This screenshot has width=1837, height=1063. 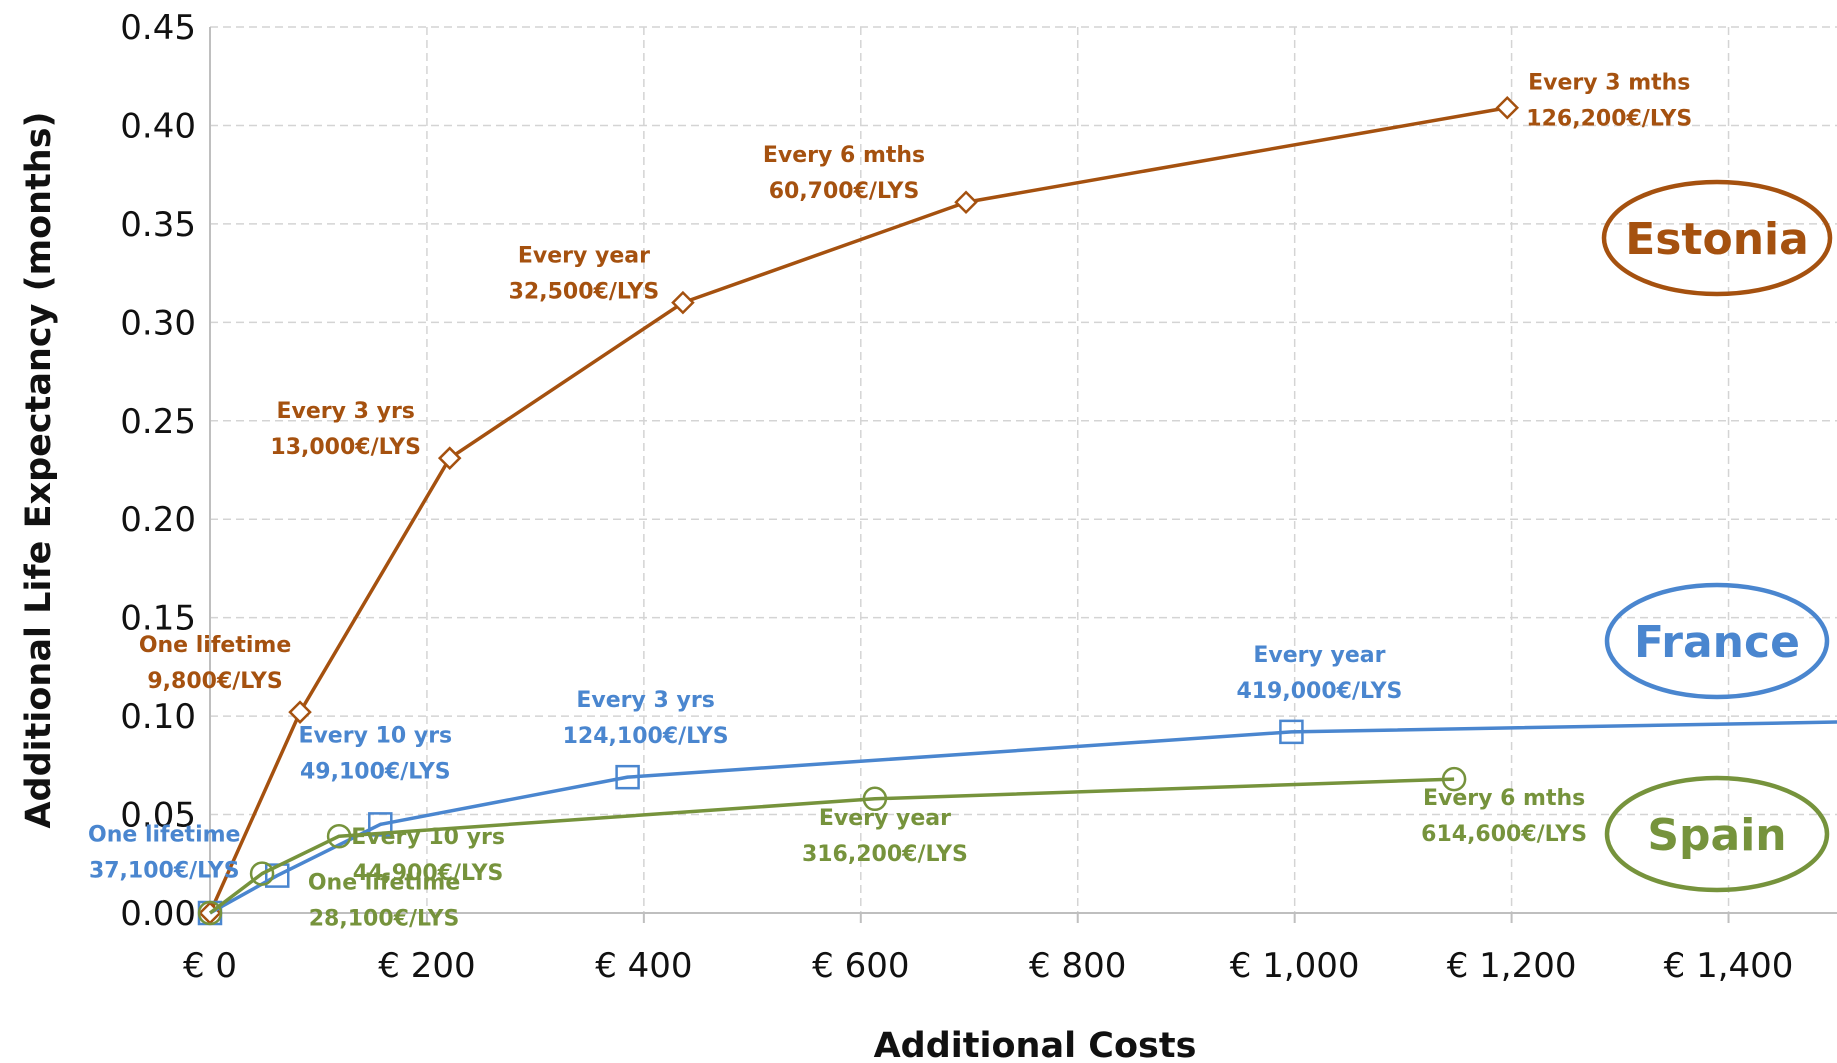 I want to click on annotation-france-2-line2: 124,100€/LYS, so click(x=646, y=736).